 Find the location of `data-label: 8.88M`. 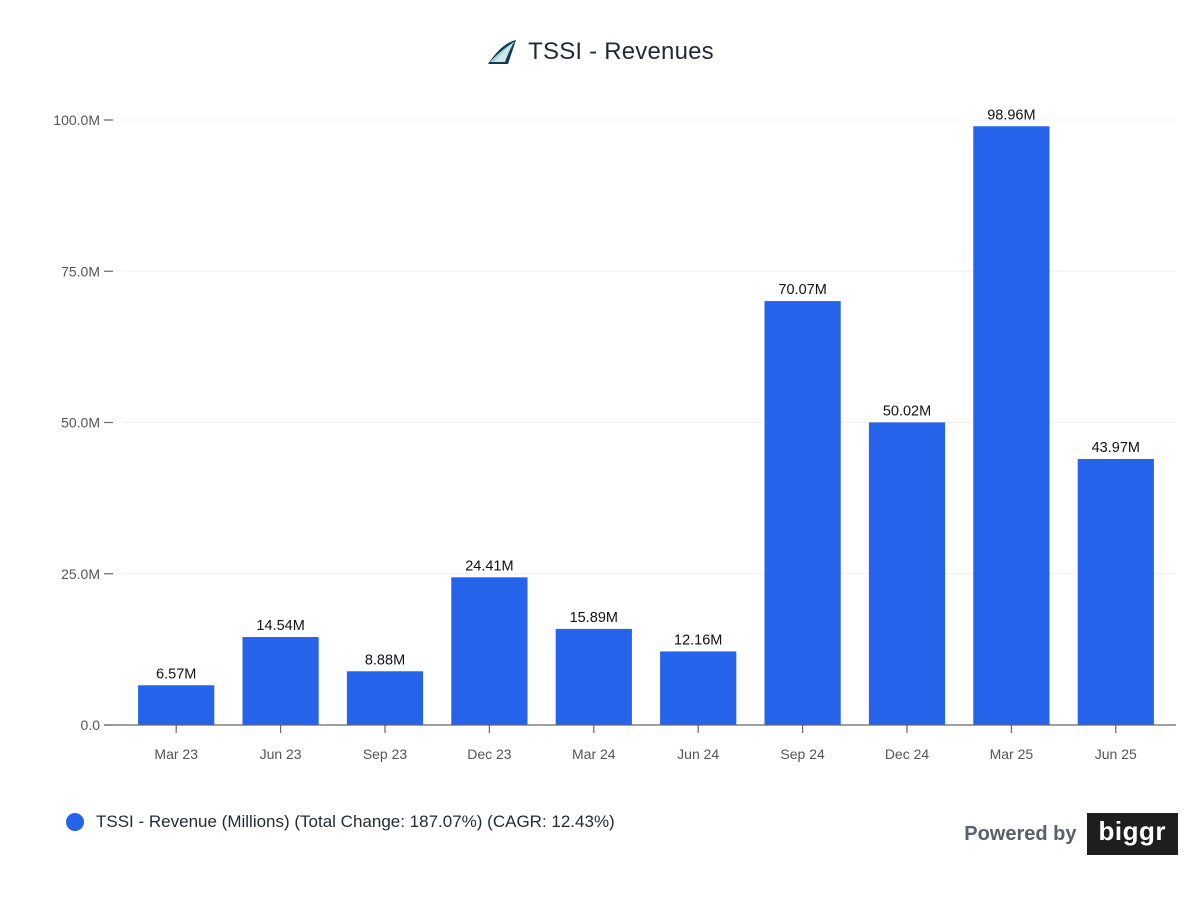

data-label: 8.88M is located at coordinates (385, 660).